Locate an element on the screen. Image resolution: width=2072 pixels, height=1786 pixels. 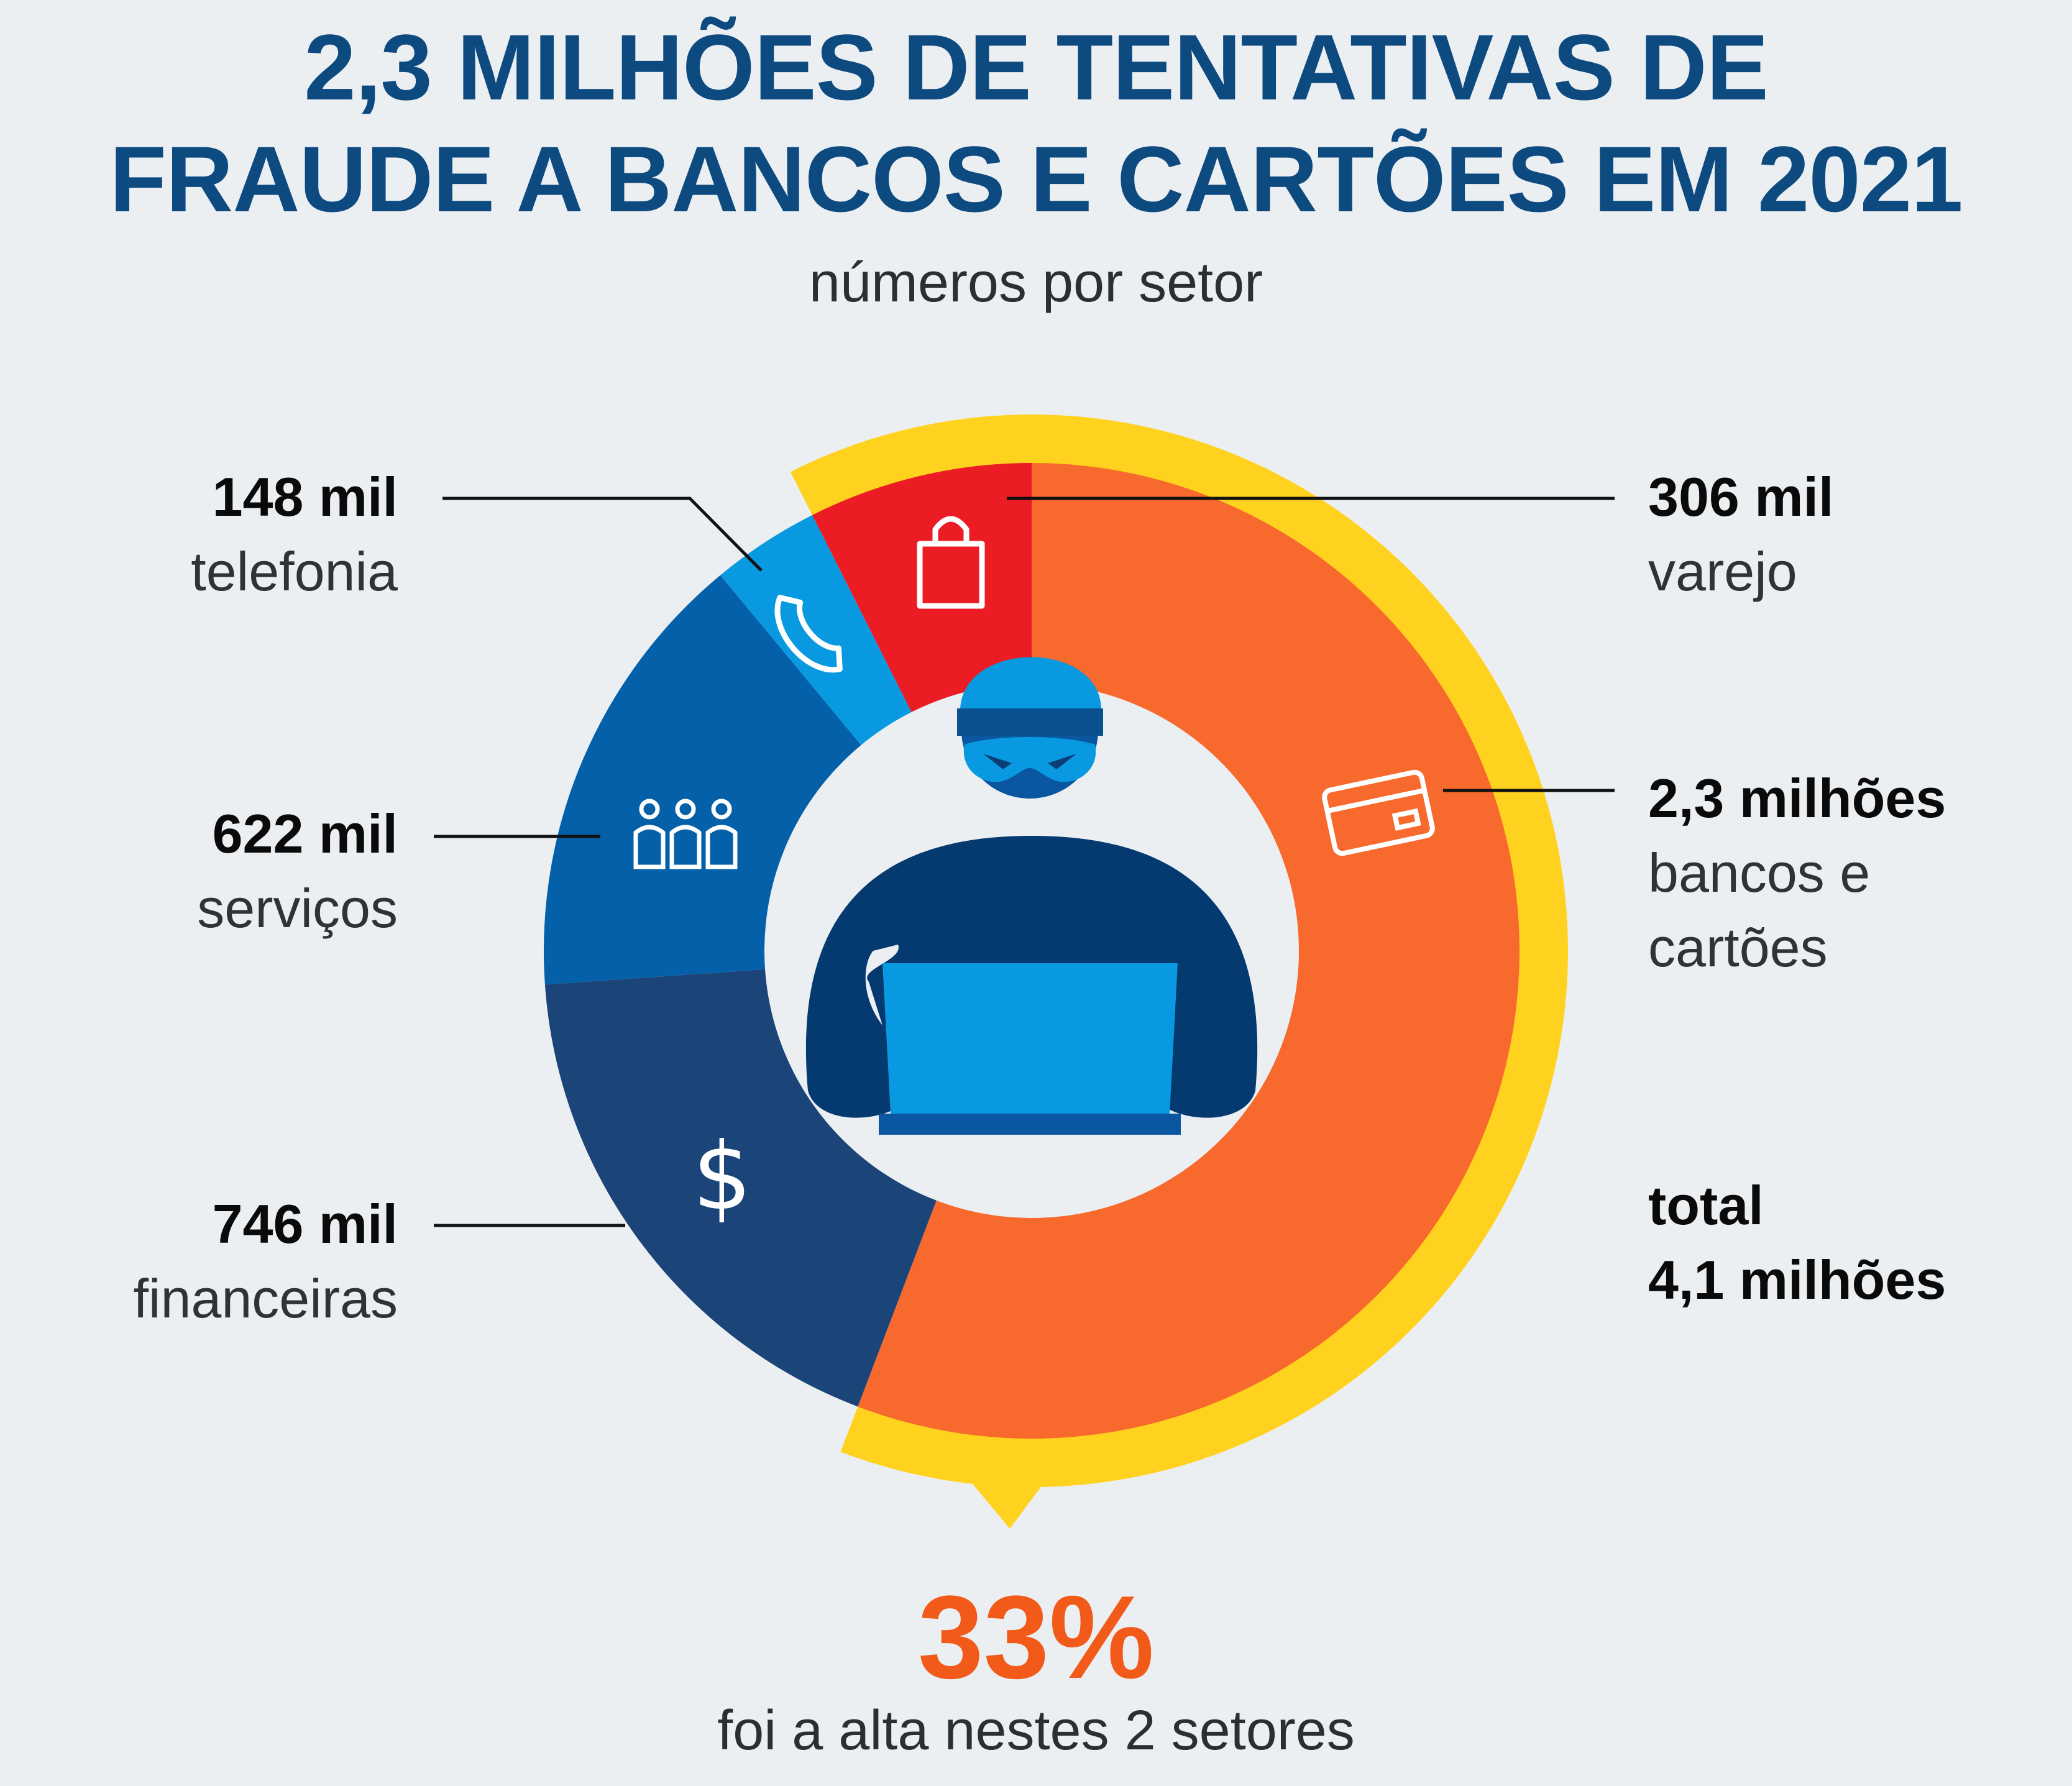
category-varejo: varejo is located at coordinates (1722, 571).